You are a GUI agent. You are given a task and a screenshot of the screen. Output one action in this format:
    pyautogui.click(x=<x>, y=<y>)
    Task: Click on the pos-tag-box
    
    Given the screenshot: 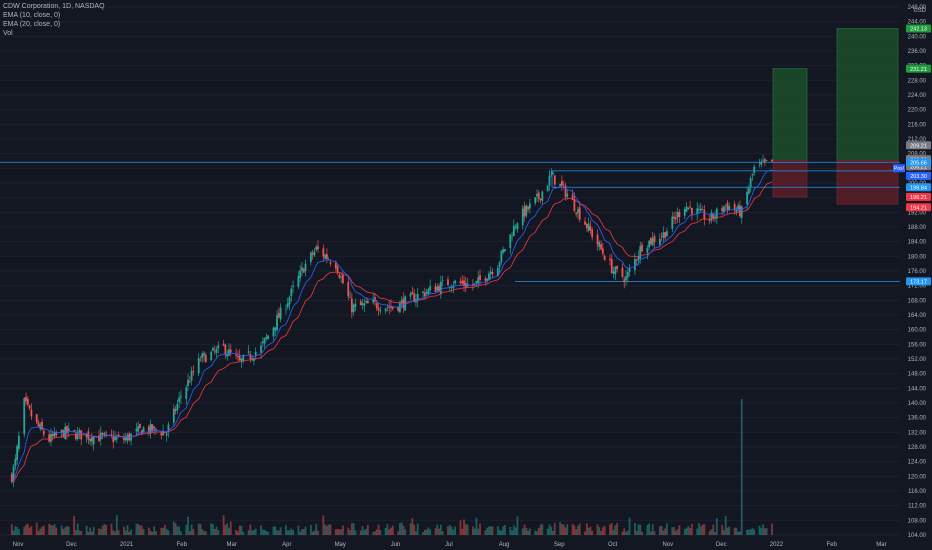 What is the action you would take?
    pyautogui.click(x=899, y=168)
    